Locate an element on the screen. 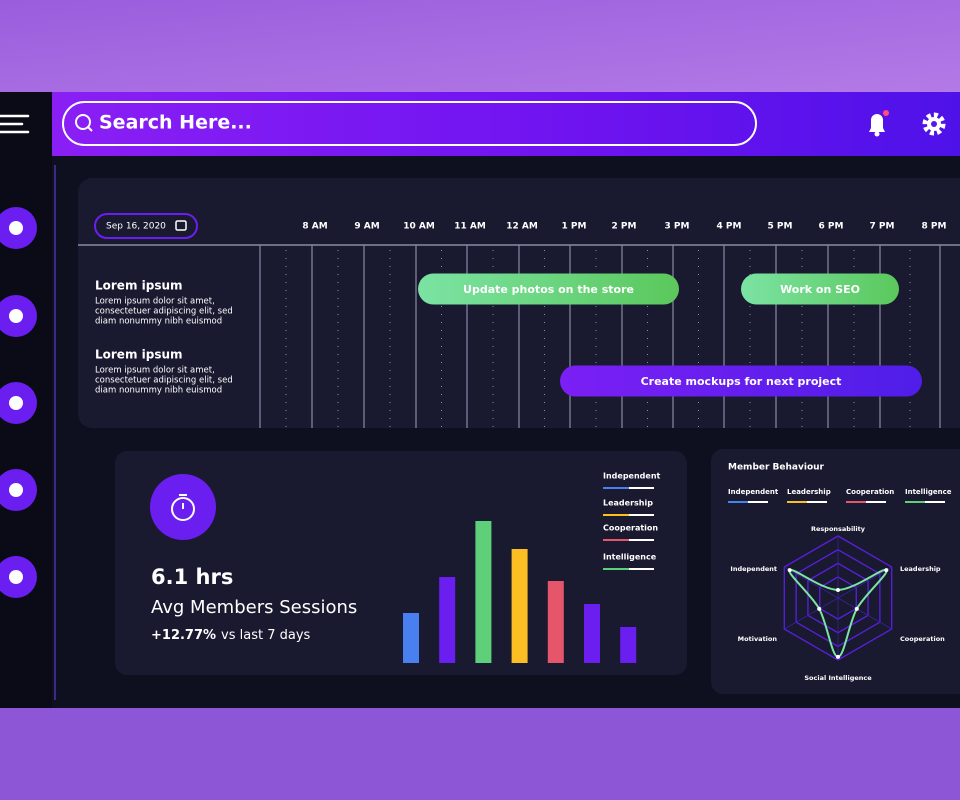 The image size is (960, 800). time-label: 1 PM is located at coordinates (574, 227).